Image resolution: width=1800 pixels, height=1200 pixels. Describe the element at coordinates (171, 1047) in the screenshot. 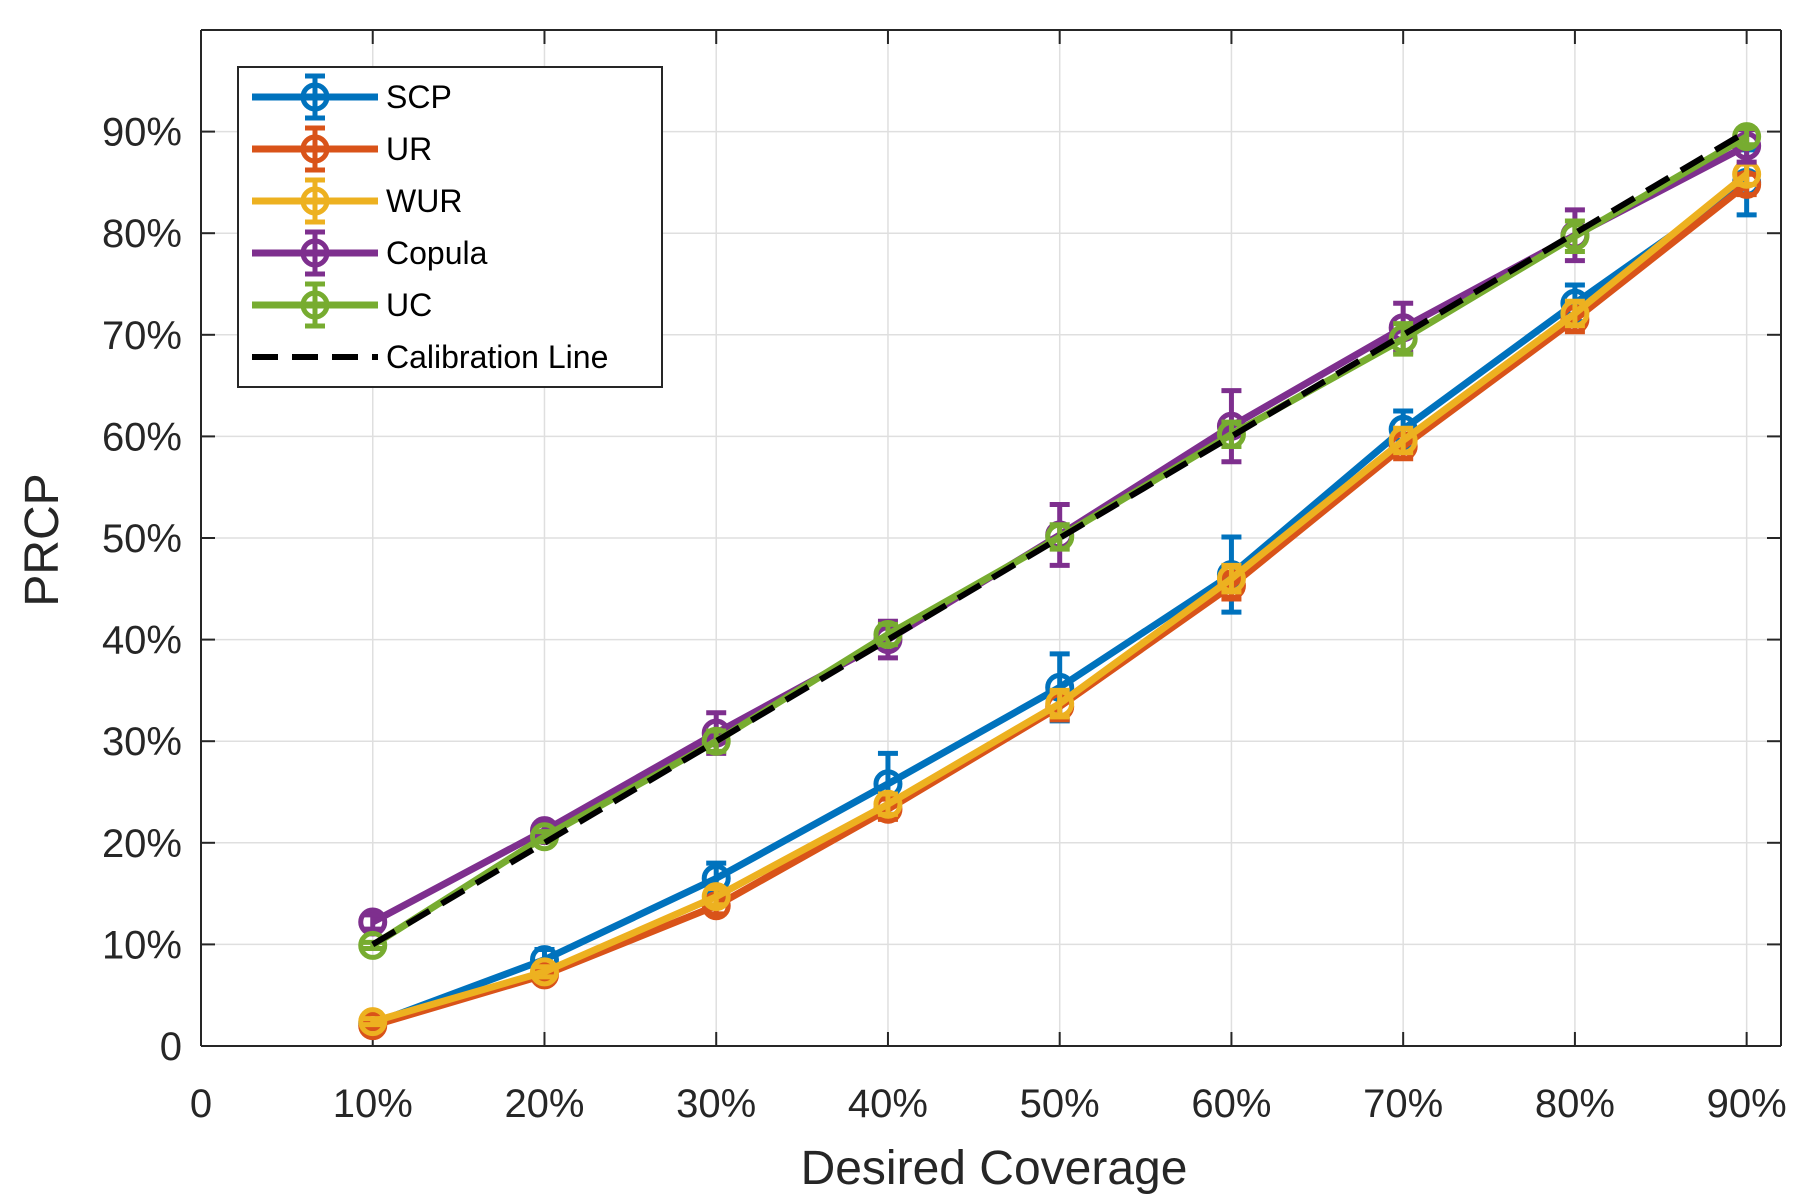

I see `y-tick-label: 0` at that location.